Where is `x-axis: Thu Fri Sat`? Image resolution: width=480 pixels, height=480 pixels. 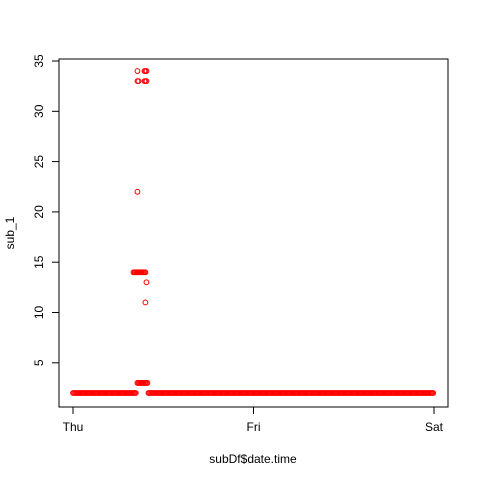
x-axis: Thu Fri Sat is located at coordinates (253, 420).